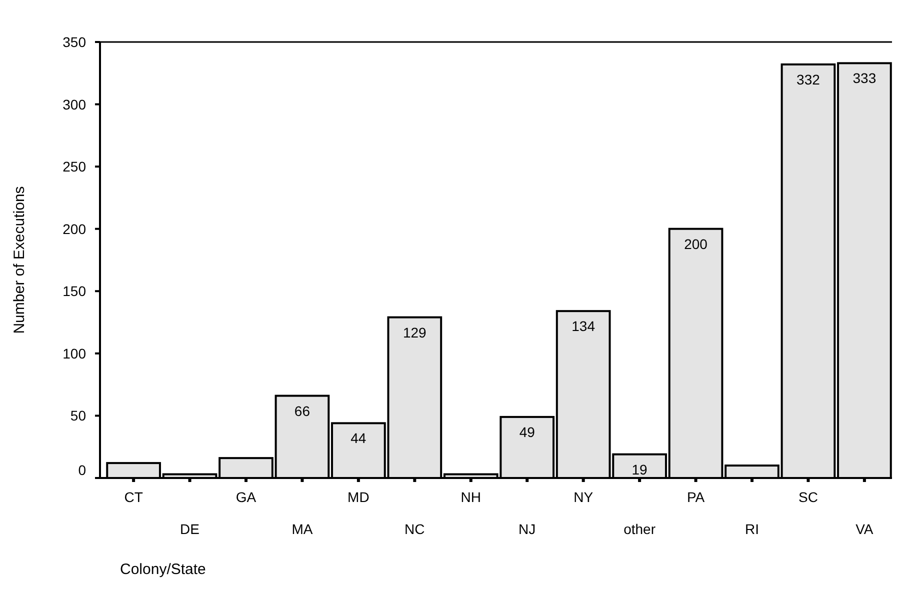 The width and height of the screenshot is (899, 594). Describe the element at coordinates (864, 78) in the screenshot. I see `data-label: 333` at that location.